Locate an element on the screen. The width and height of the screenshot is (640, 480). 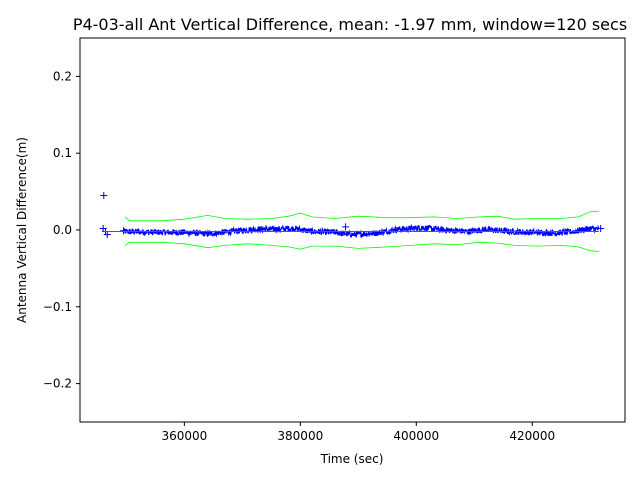
y-tick-label: −0.1 is located at coordinates (57, 307).